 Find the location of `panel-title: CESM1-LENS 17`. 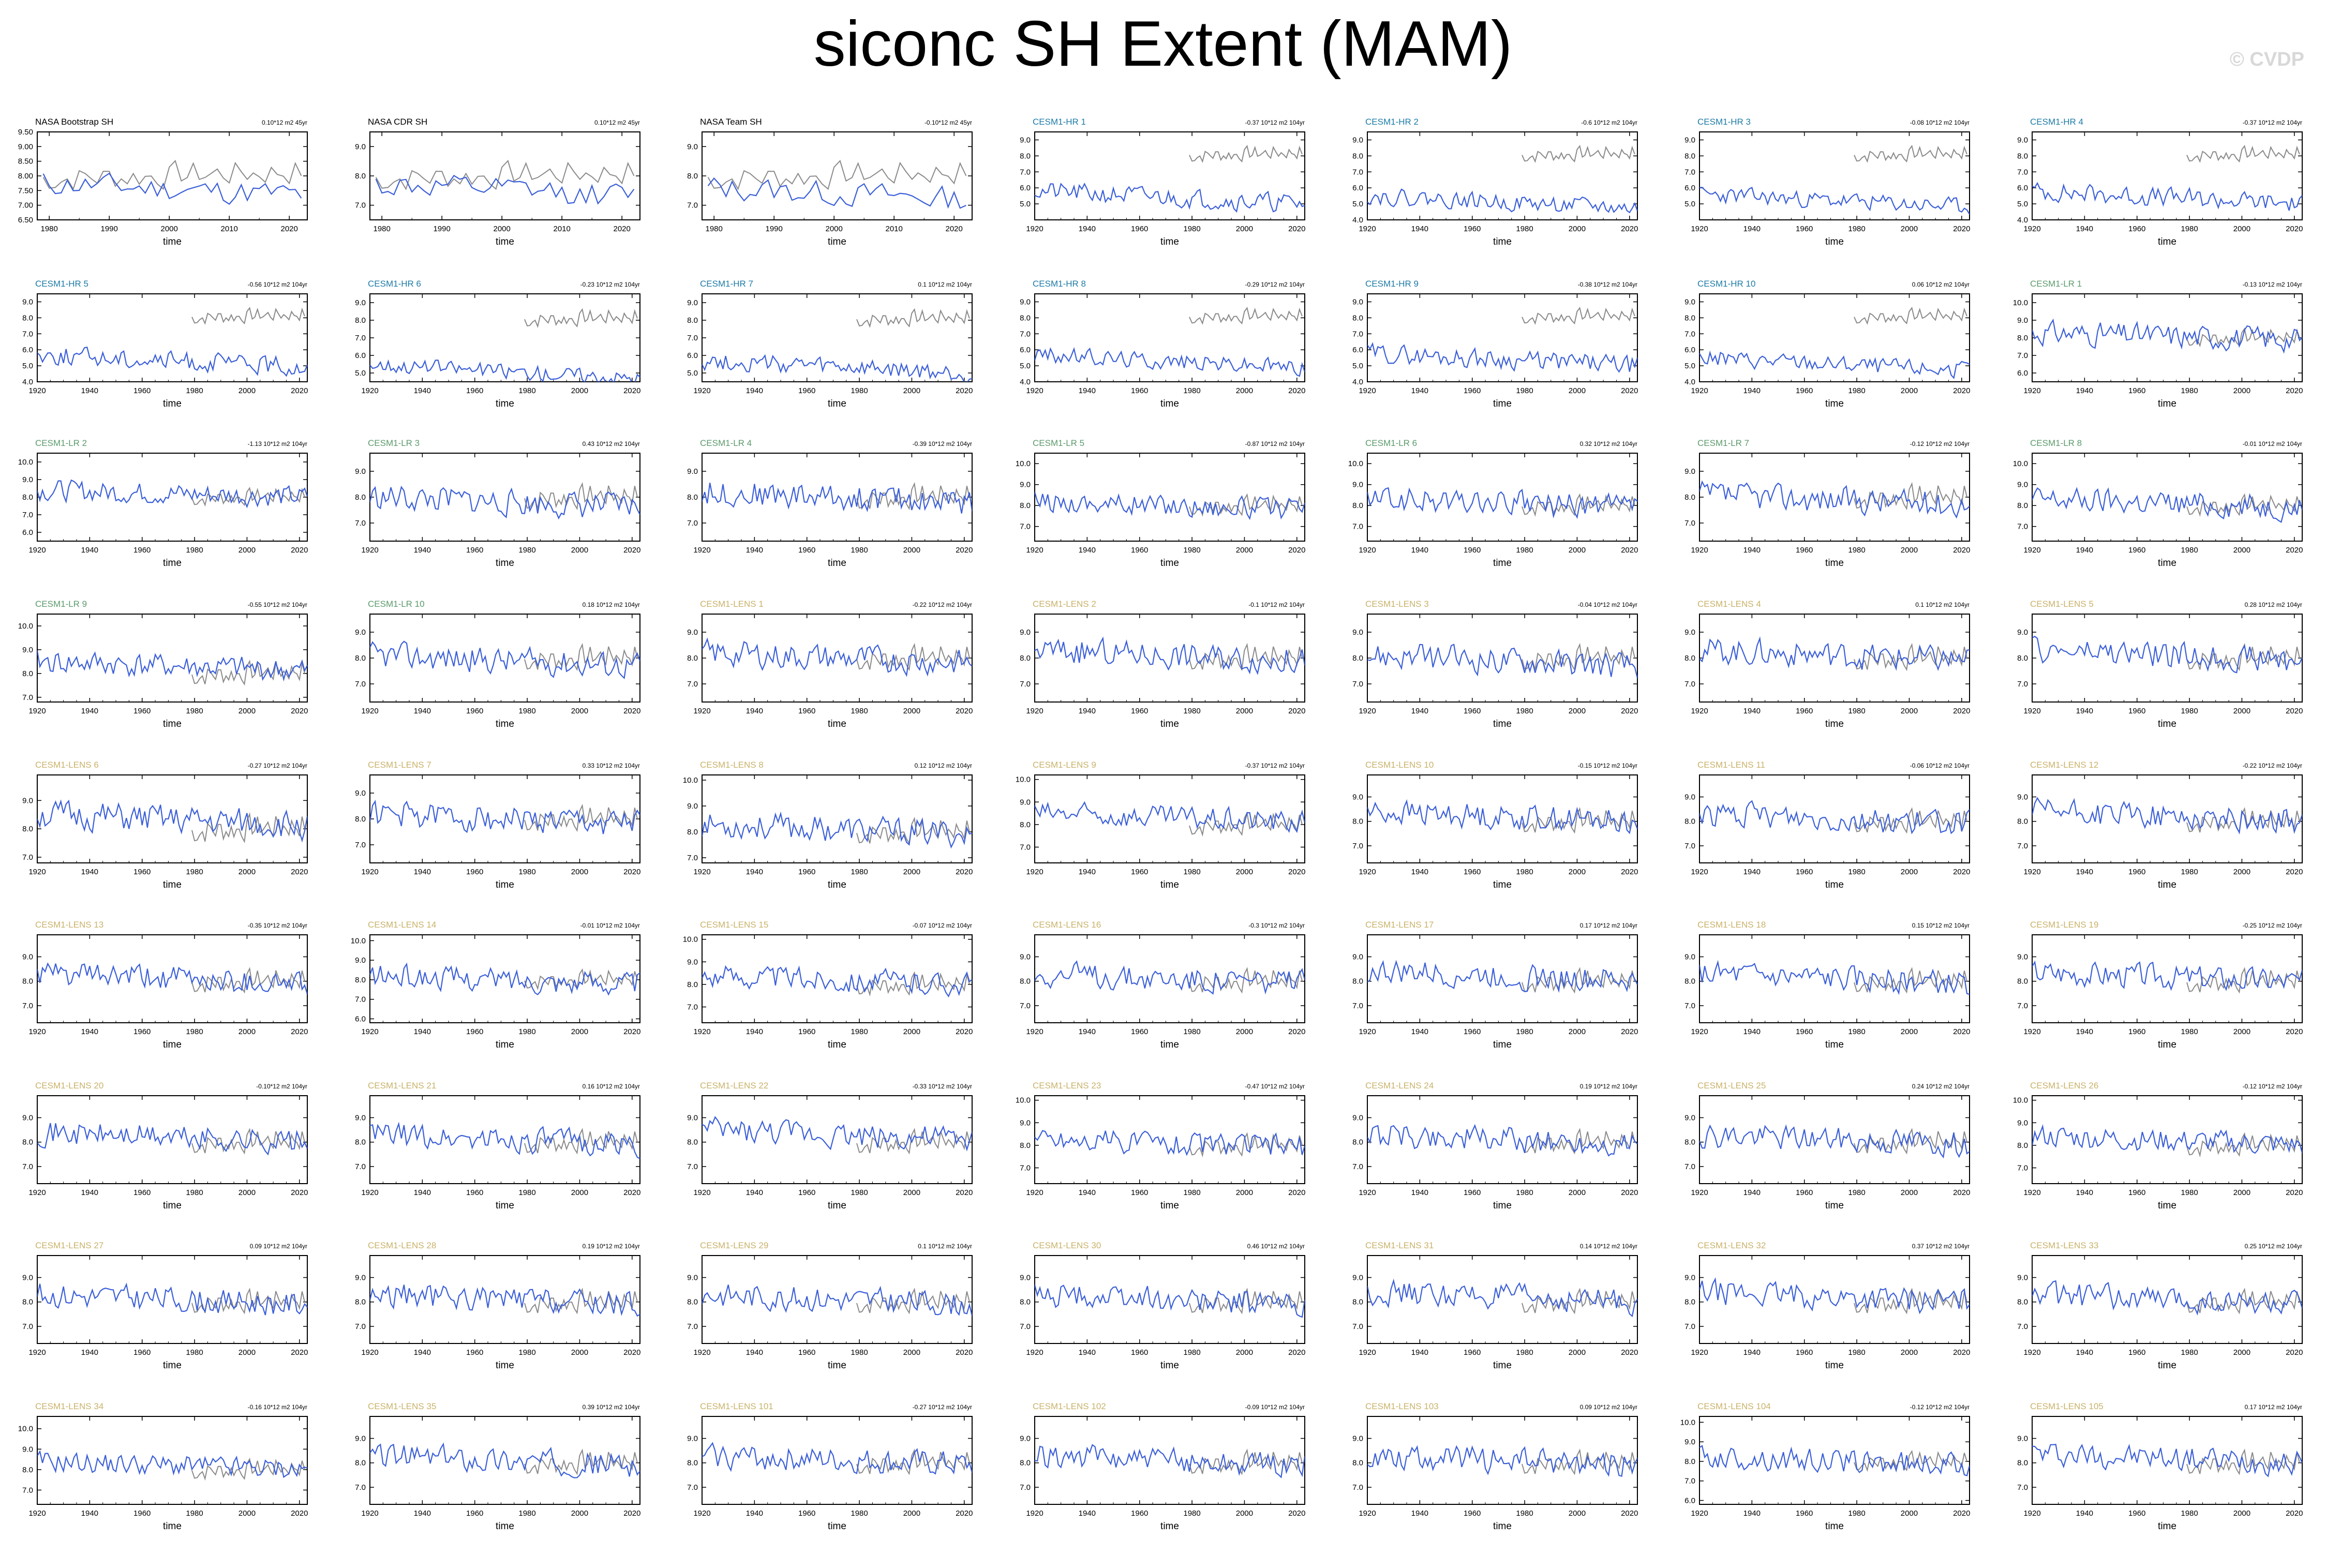

panel-title: CESM1-LENS 17 is located at coordinates (1399, 925).